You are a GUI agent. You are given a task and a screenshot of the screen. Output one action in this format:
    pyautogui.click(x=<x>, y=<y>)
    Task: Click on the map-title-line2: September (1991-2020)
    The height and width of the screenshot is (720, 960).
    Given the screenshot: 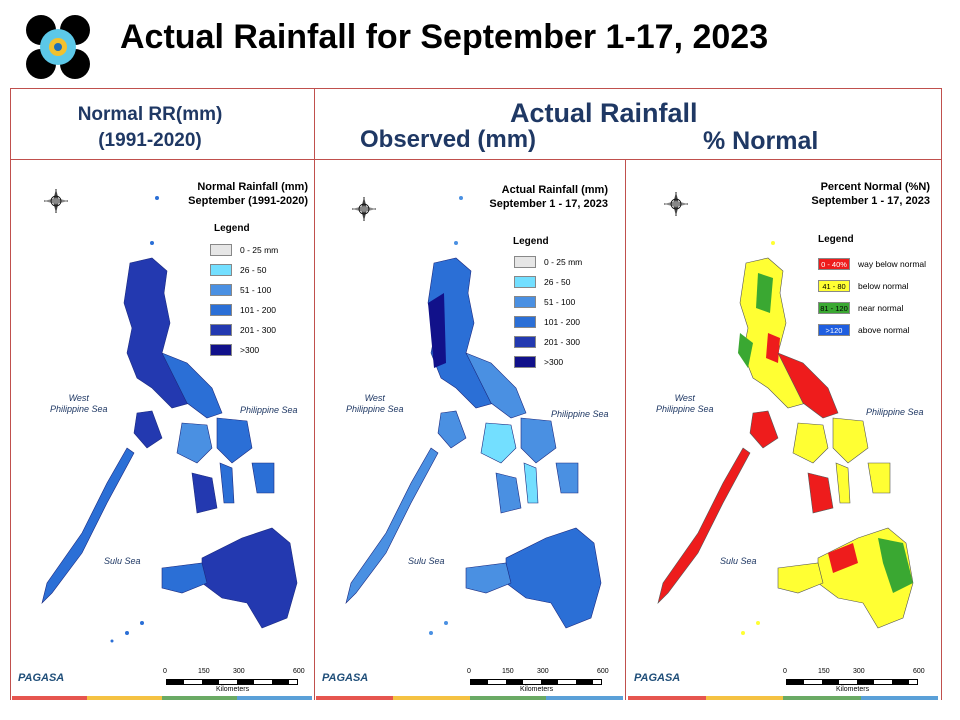 What is the action you would take?
    pyautogui.click(x=248, y=201)
    